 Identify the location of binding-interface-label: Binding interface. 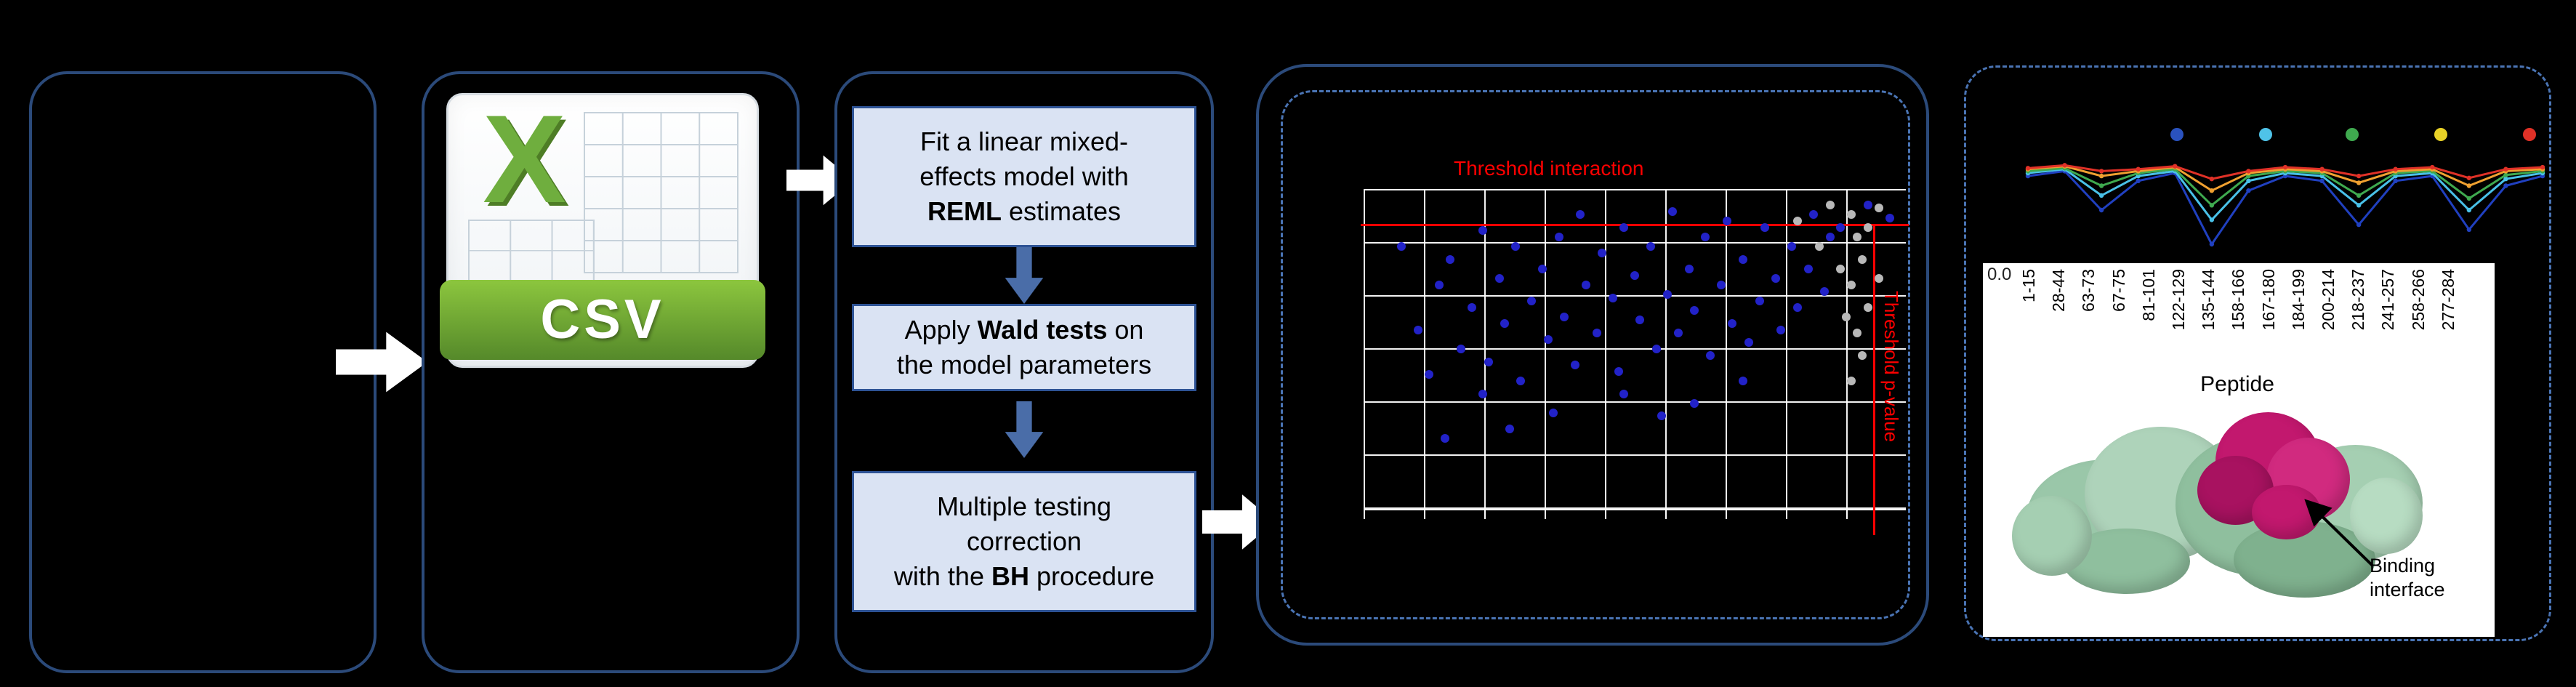
(2407, 577).